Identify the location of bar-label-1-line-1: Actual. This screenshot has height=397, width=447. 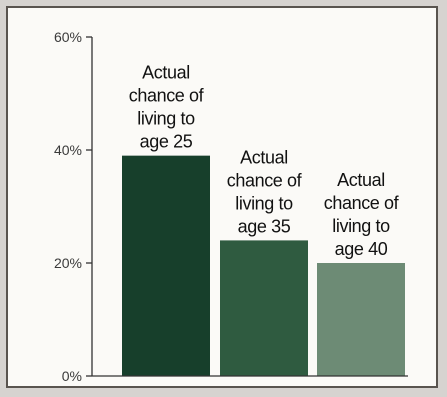
(166, 73).